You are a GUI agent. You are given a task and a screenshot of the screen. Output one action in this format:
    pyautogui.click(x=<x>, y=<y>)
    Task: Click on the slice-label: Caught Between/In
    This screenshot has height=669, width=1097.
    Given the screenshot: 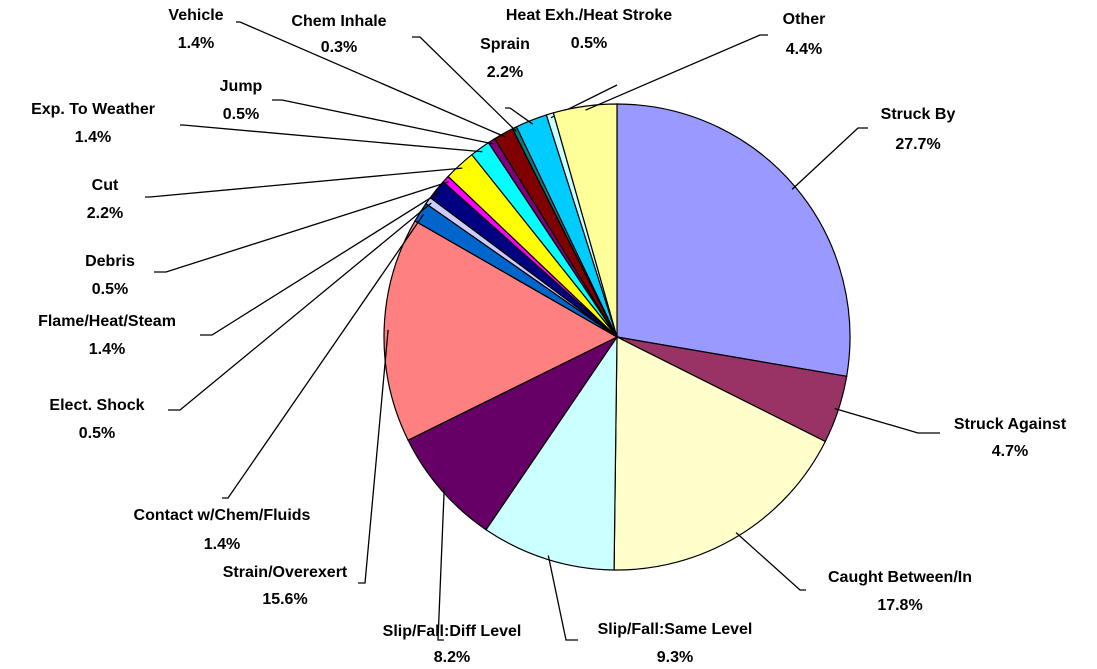 What is the action you would take?
    pyautogui.click(x=900, y=577)
    